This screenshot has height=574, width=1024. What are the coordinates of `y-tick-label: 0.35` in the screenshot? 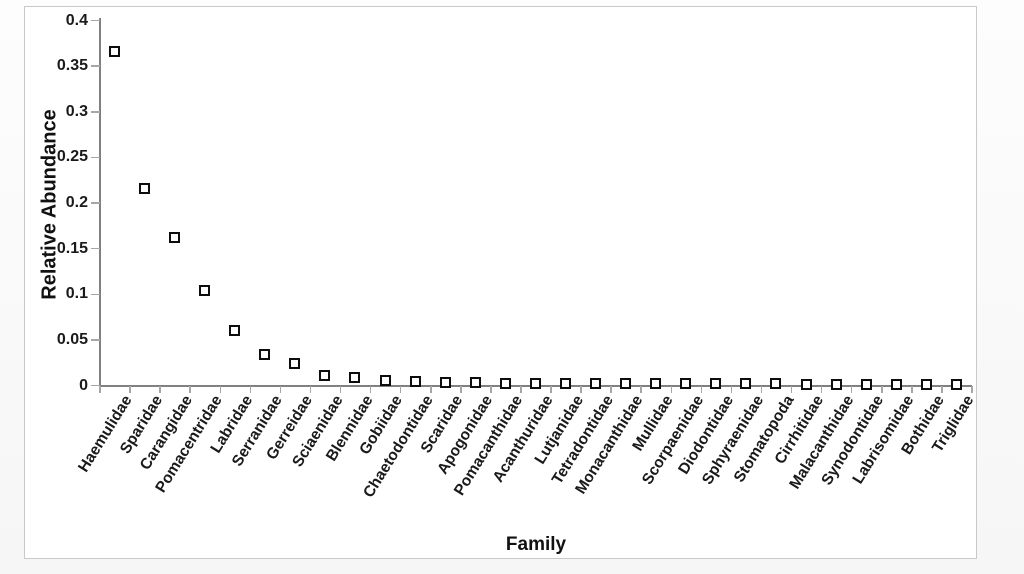 It's located at (72, 66).